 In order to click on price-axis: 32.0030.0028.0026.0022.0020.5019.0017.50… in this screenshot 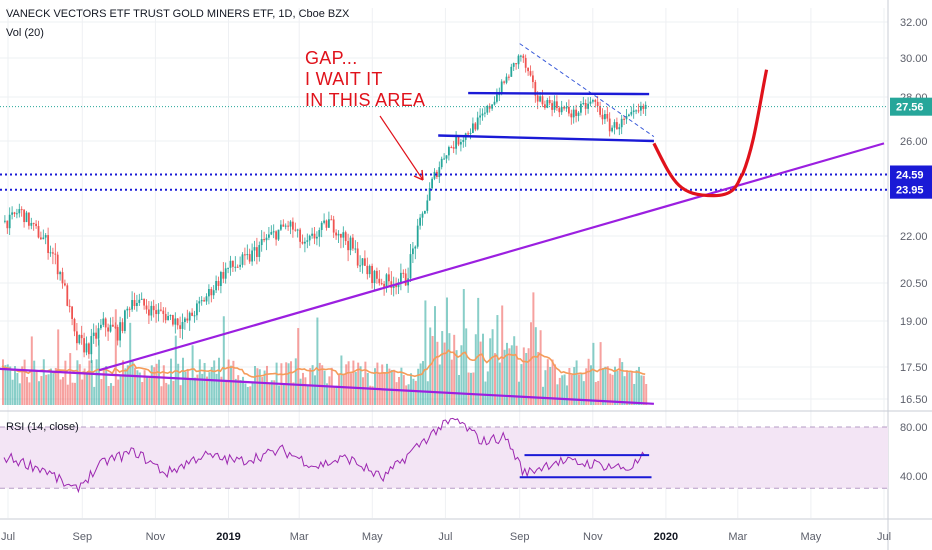, I will do `click(914, 250)`.